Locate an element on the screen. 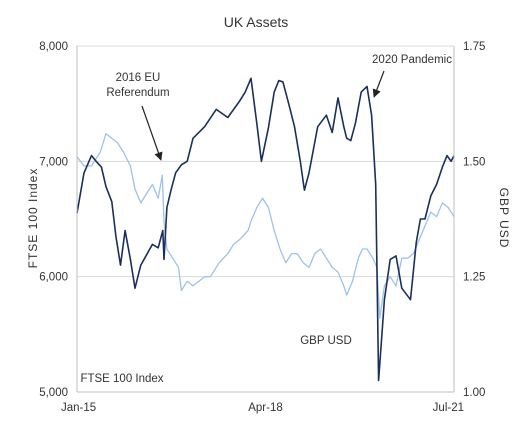  right-axis-ticks: 1.00 1.25 1.50 1.75 is located at coordinates (474, 220).